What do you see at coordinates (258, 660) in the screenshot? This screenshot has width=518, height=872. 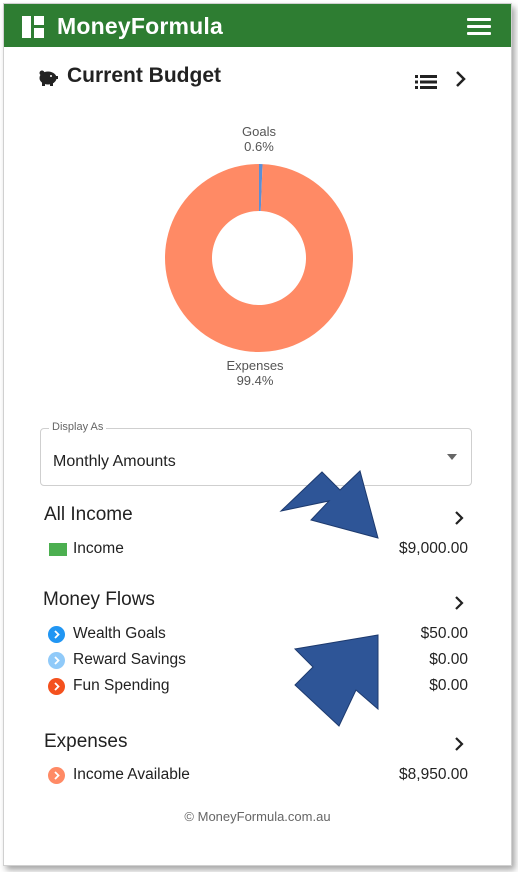 I see `money-flow-row-reward-savings: Reward Savings $0.00` at bounding box center [258, 660].